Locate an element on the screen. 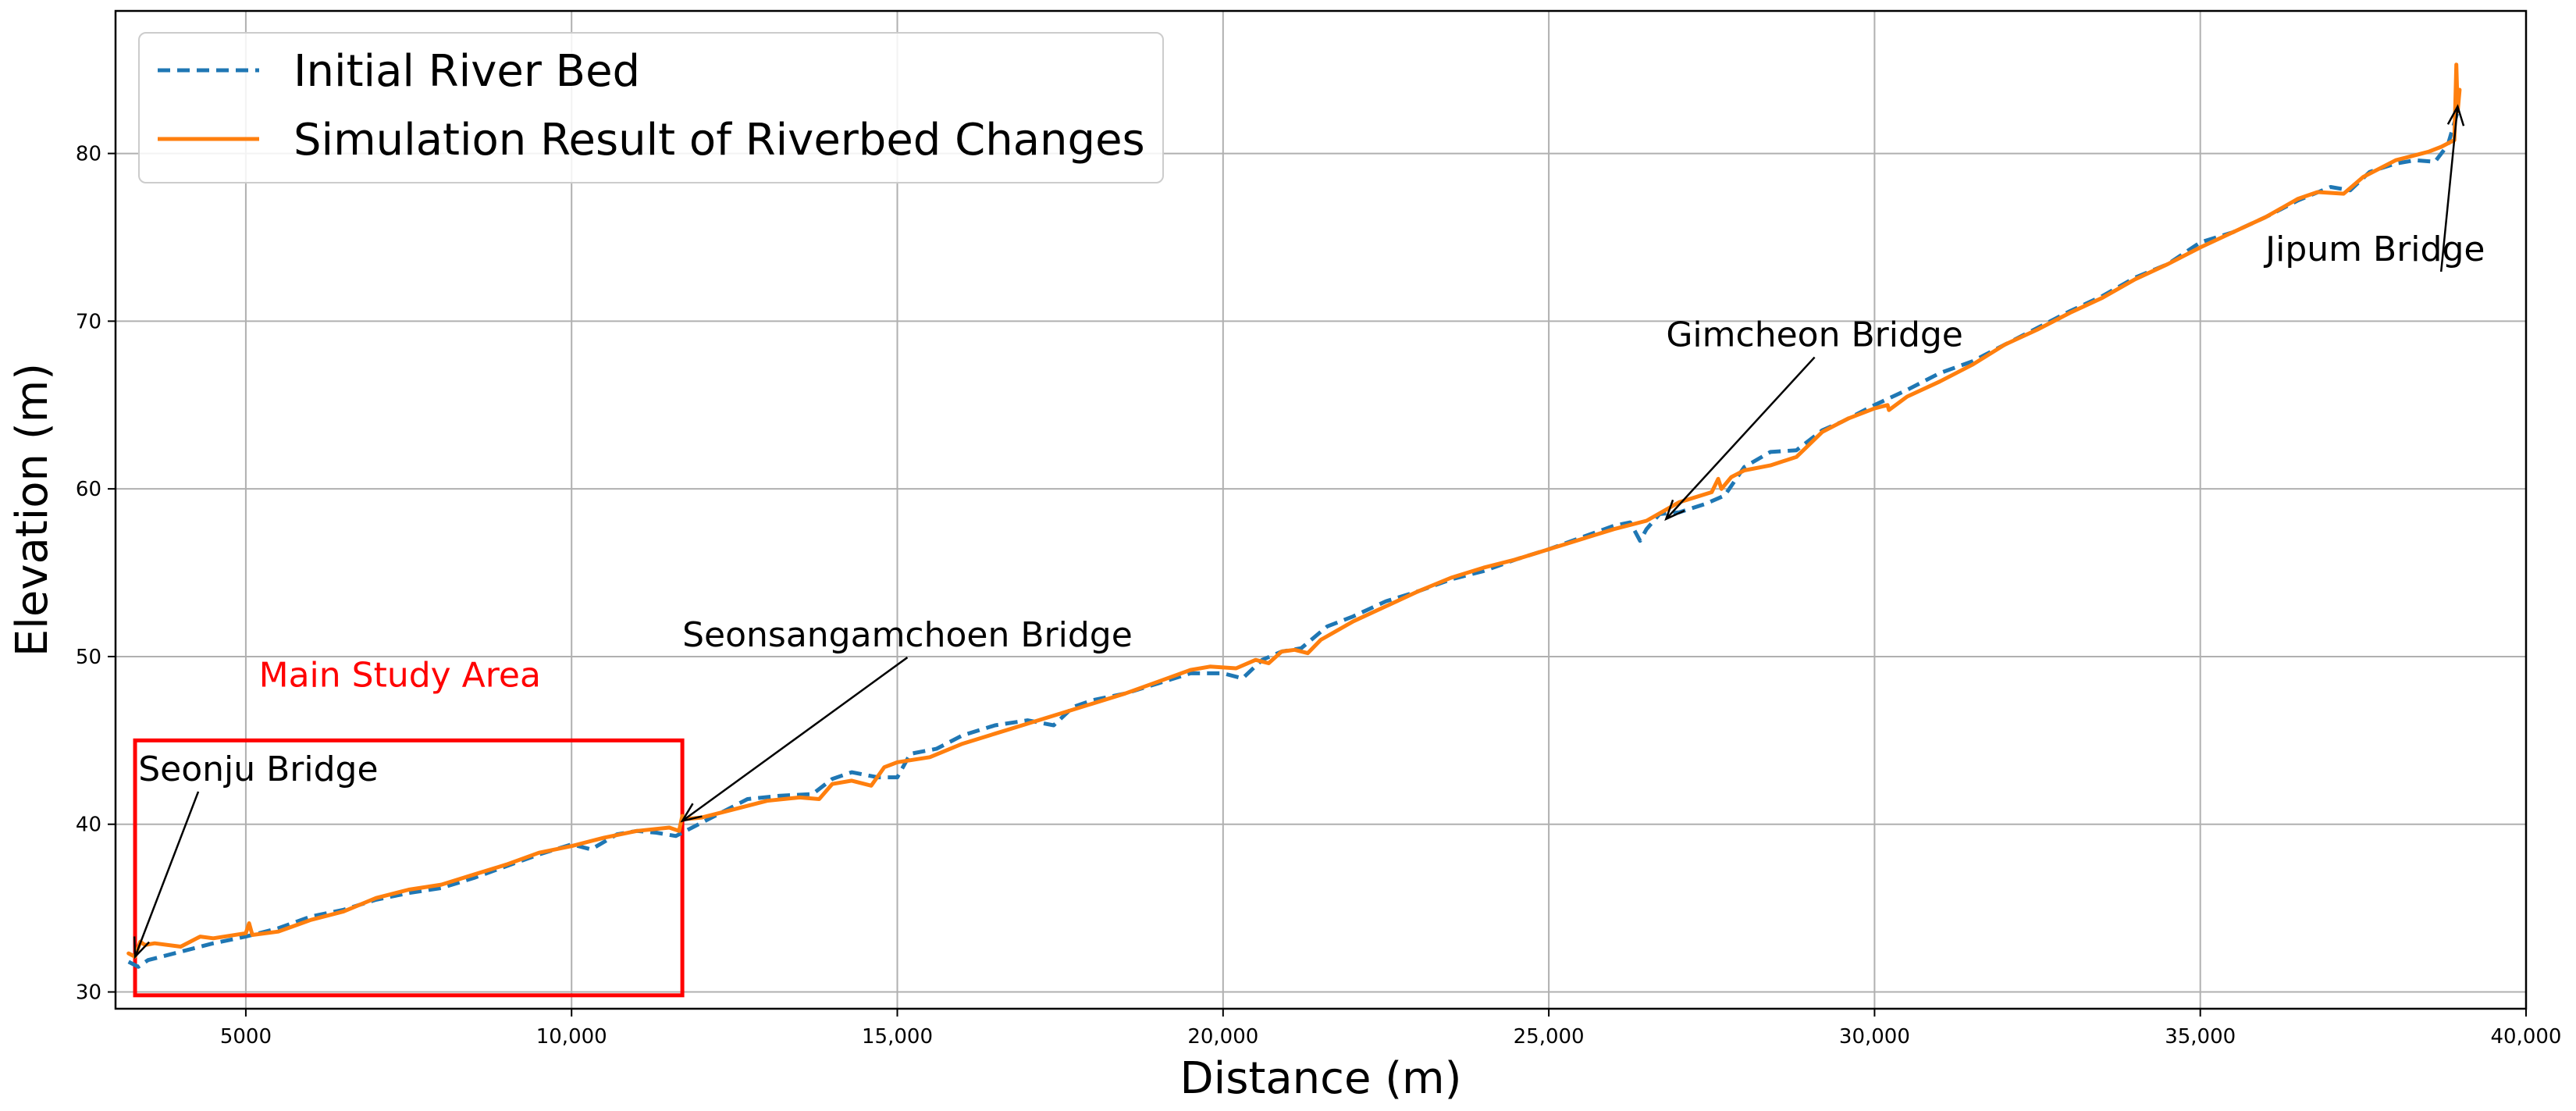  x-tick-label: 40,000 is located at coordinates (2526, 1037).